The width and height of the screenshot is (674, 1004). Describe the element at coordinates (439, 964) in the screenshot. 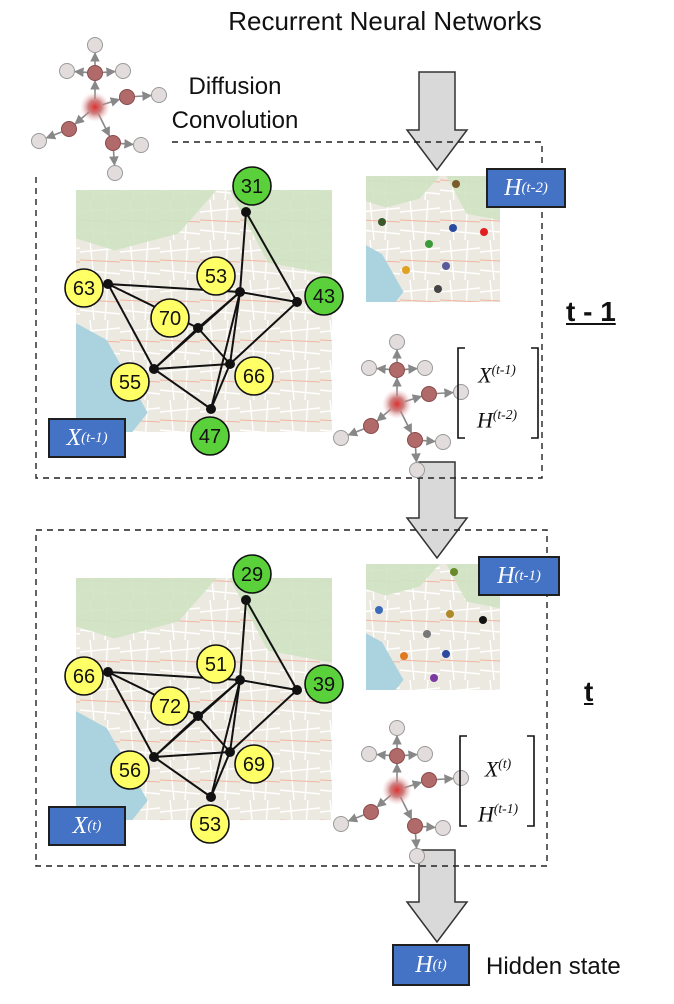

I see `output-box-sup: (t)` at that location.